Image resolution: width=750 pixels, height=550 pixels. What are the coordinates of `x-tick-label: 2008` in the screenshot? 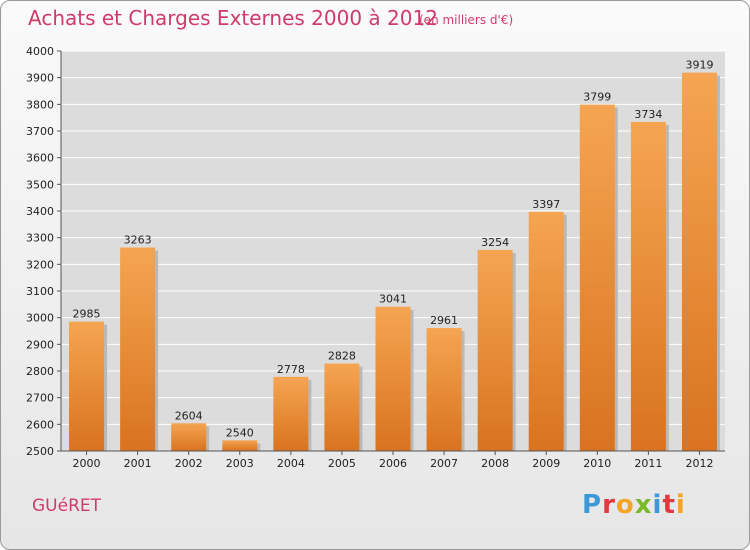 It's located at (495, 463).